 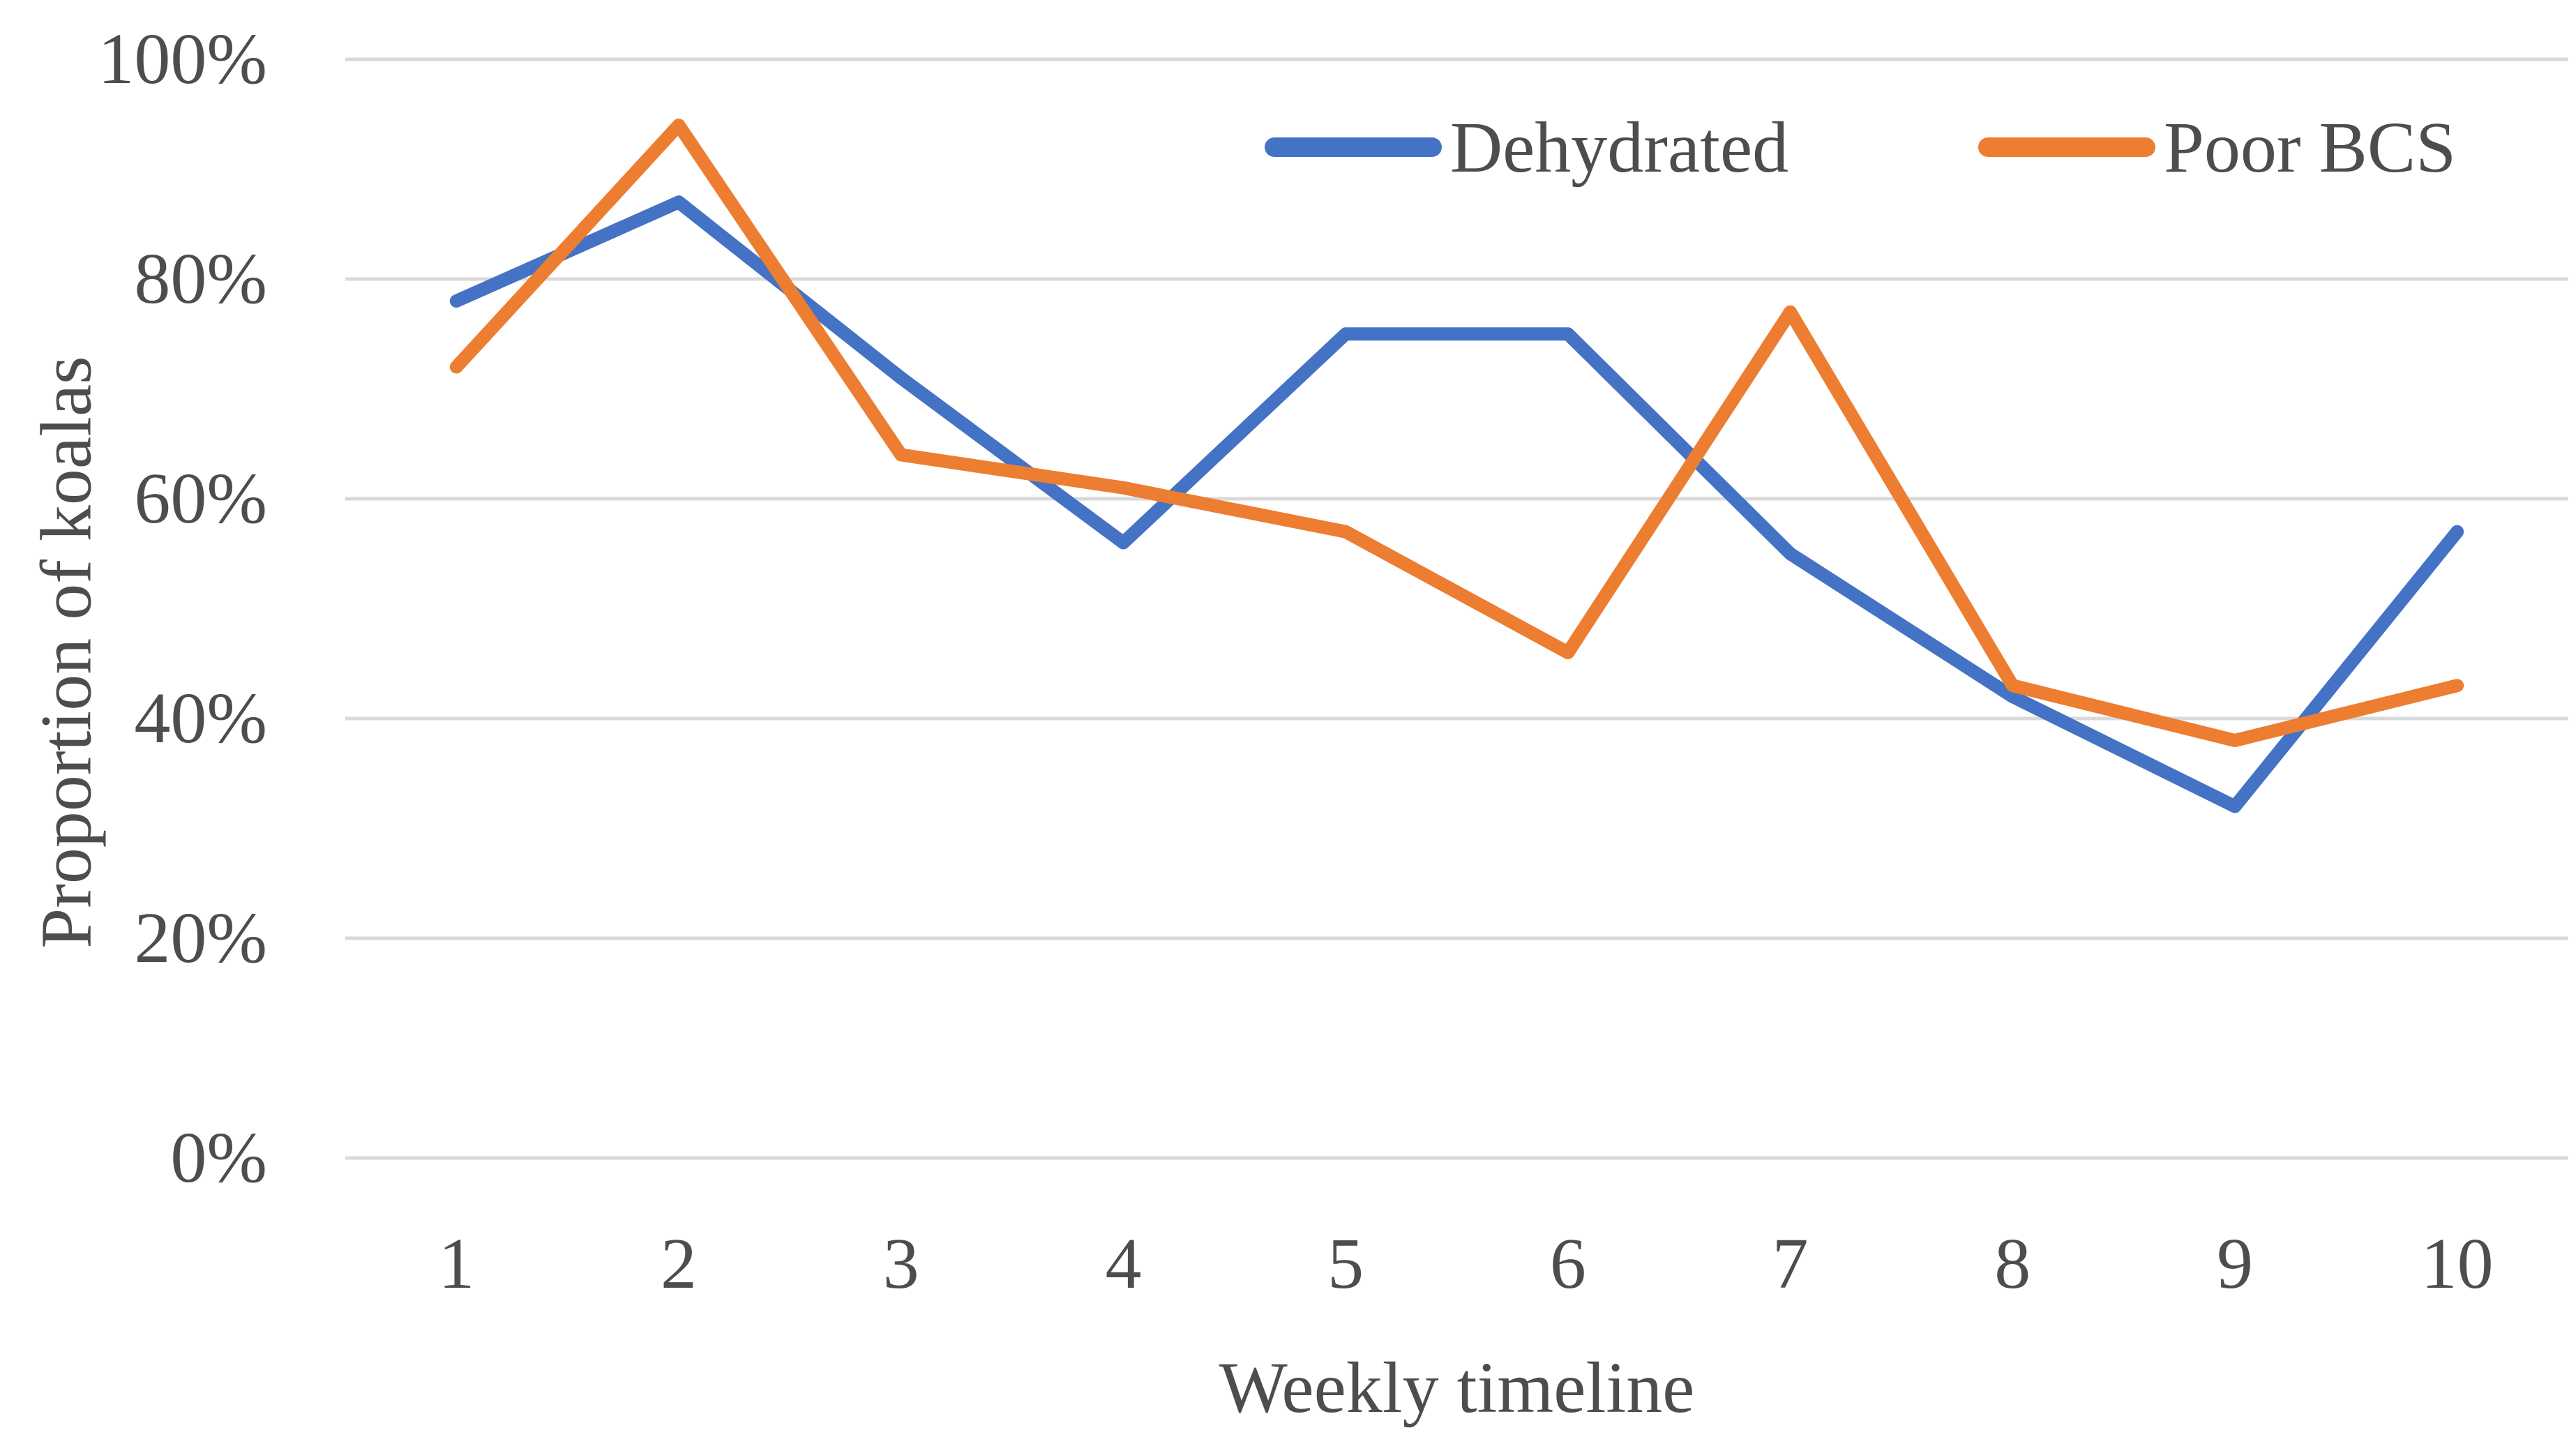 I want to click on legend-item-poor-bcs: Poor BCS, so click(x=2217, y=147).